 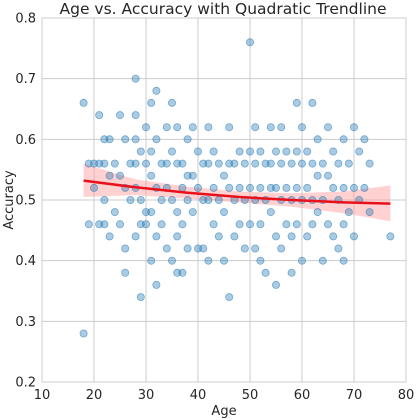 What do you see at coordinates (42, 395) in the screenshot?
I see `x-tick-label: 10` at bounding box center [42, 395].